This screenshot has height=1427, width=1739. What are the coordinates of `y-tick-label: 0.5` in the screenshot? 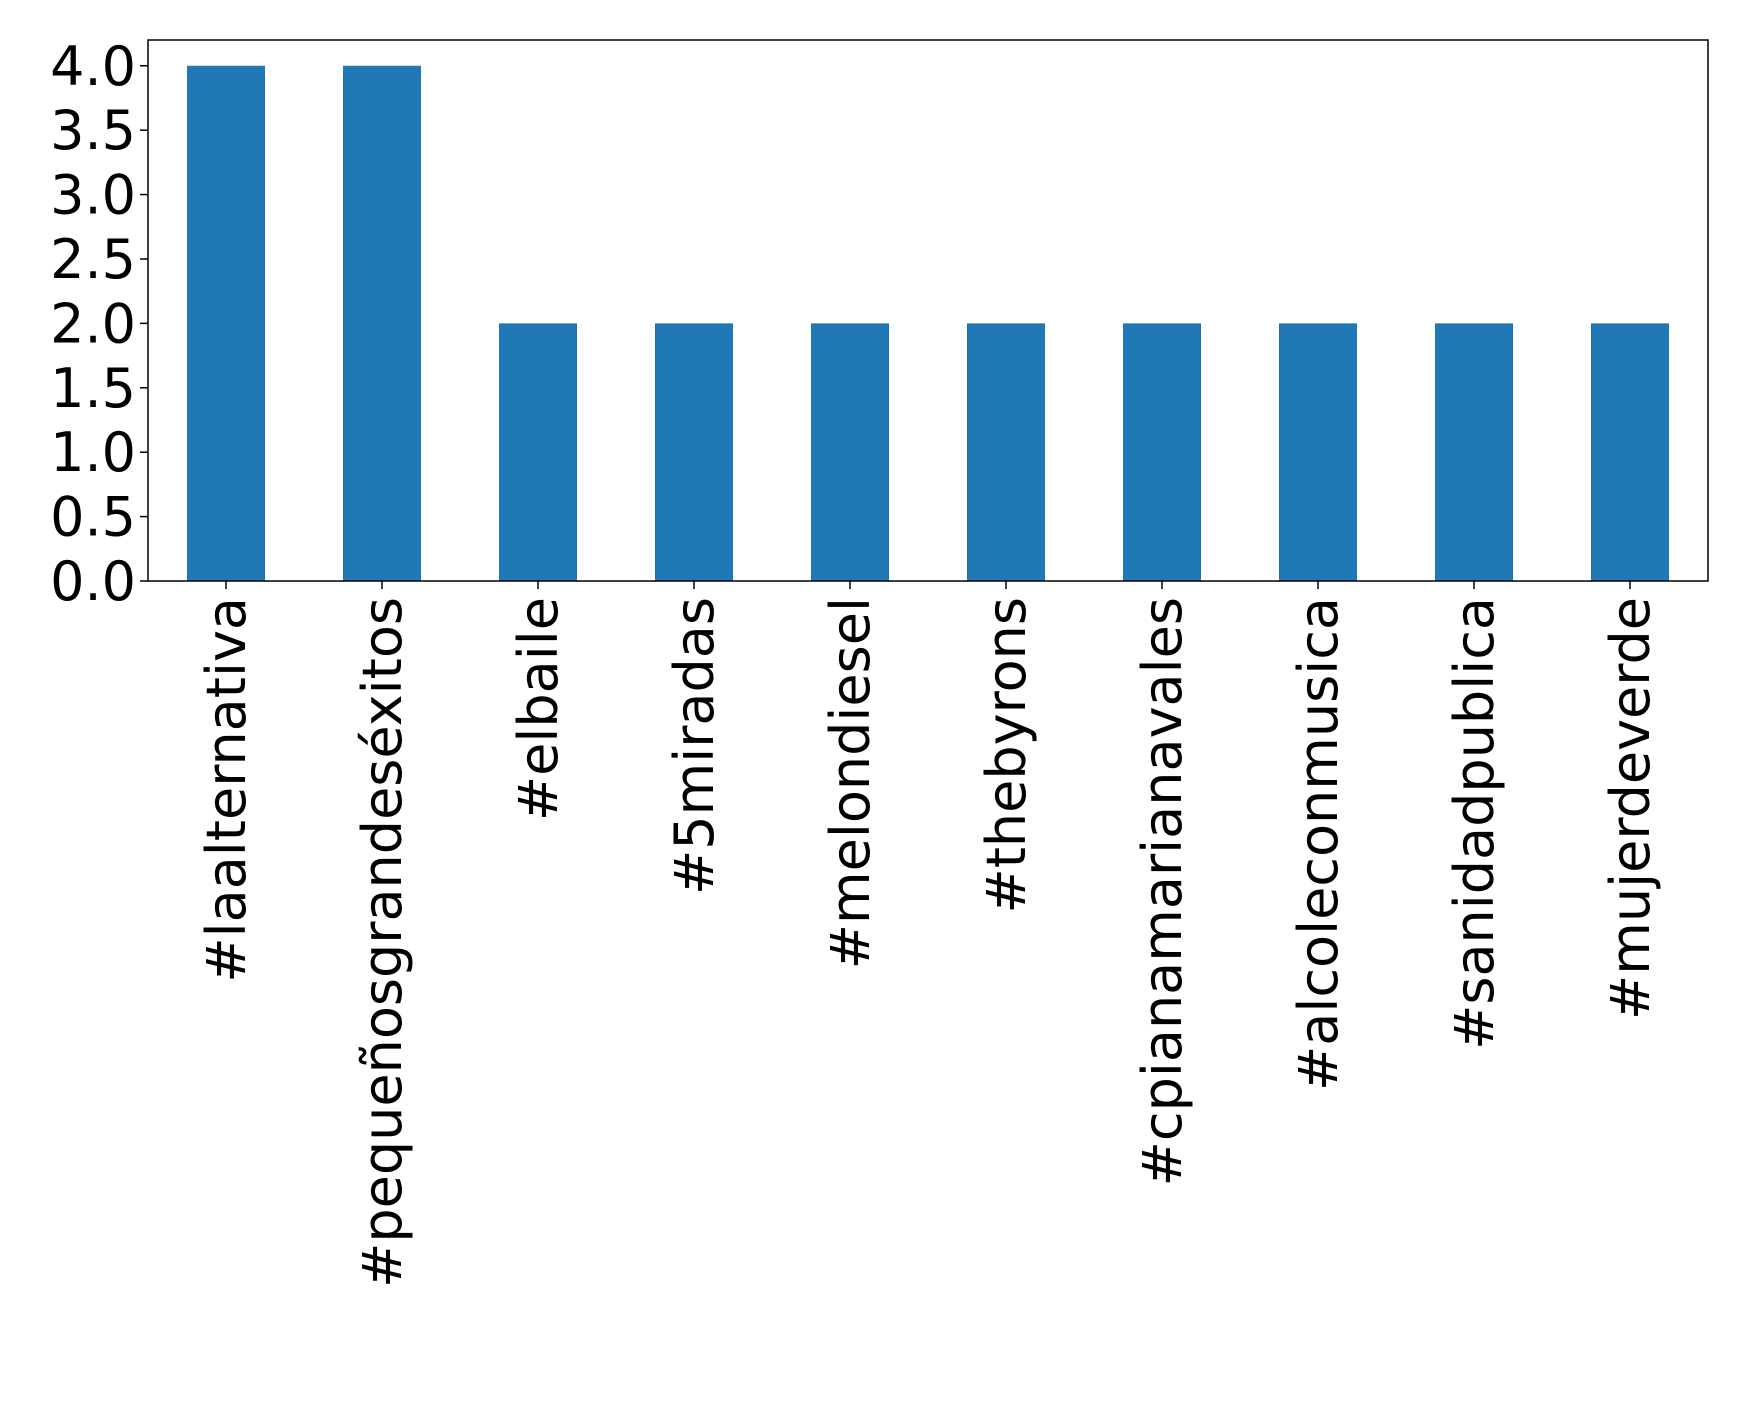 It's located at (93, 517).